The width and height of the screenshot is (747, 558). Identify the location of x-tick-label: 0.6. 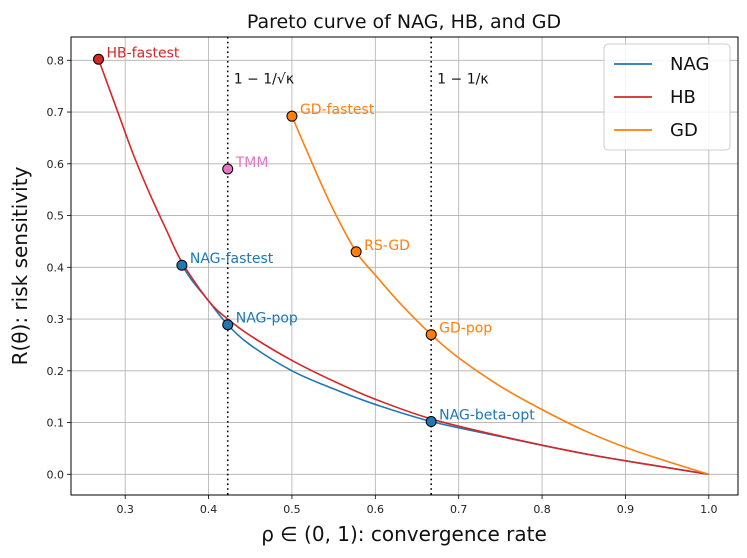
(376, 509).